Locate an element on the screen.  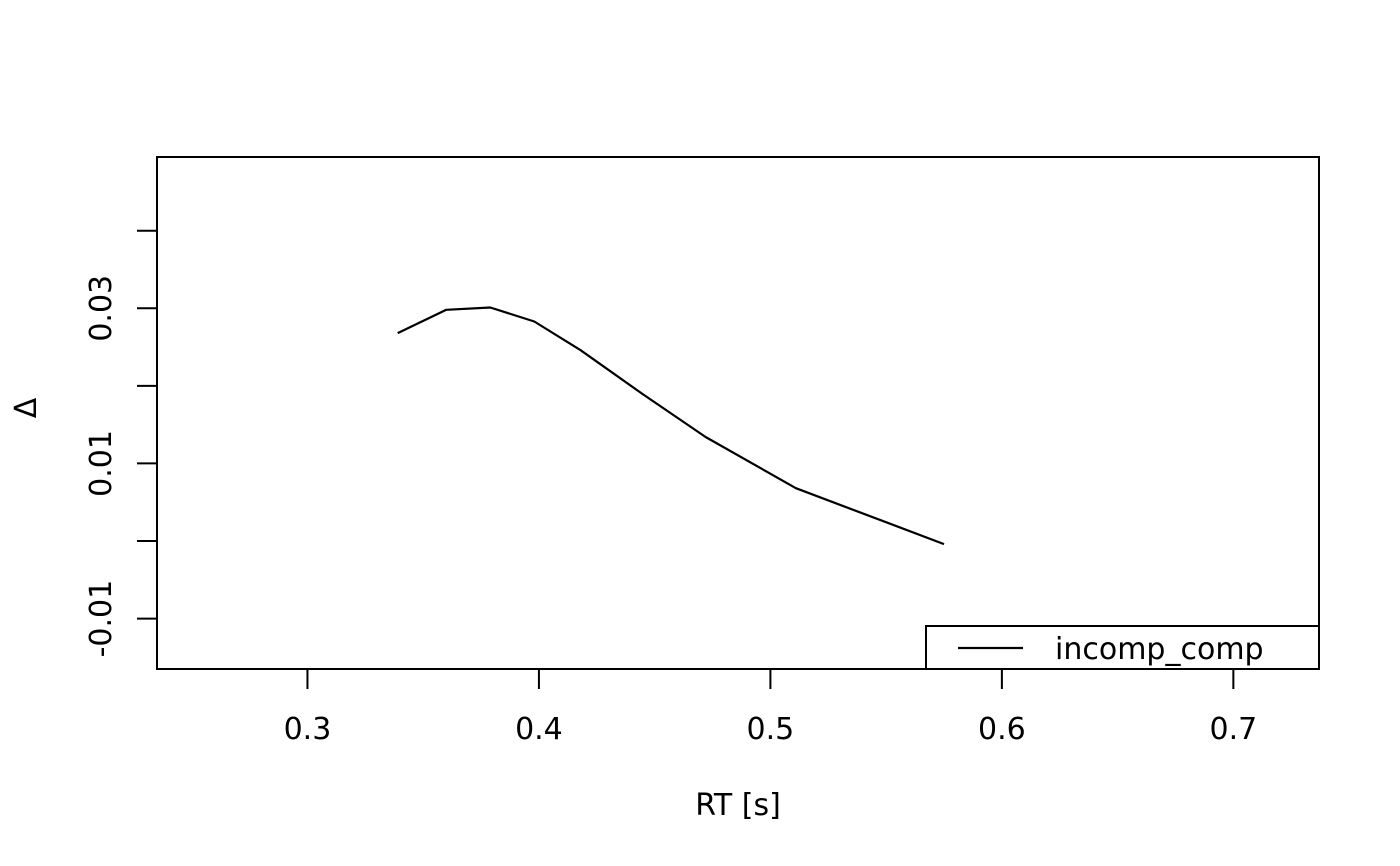
y-tick-label: -0.01 is located at coordinates (101, 619).